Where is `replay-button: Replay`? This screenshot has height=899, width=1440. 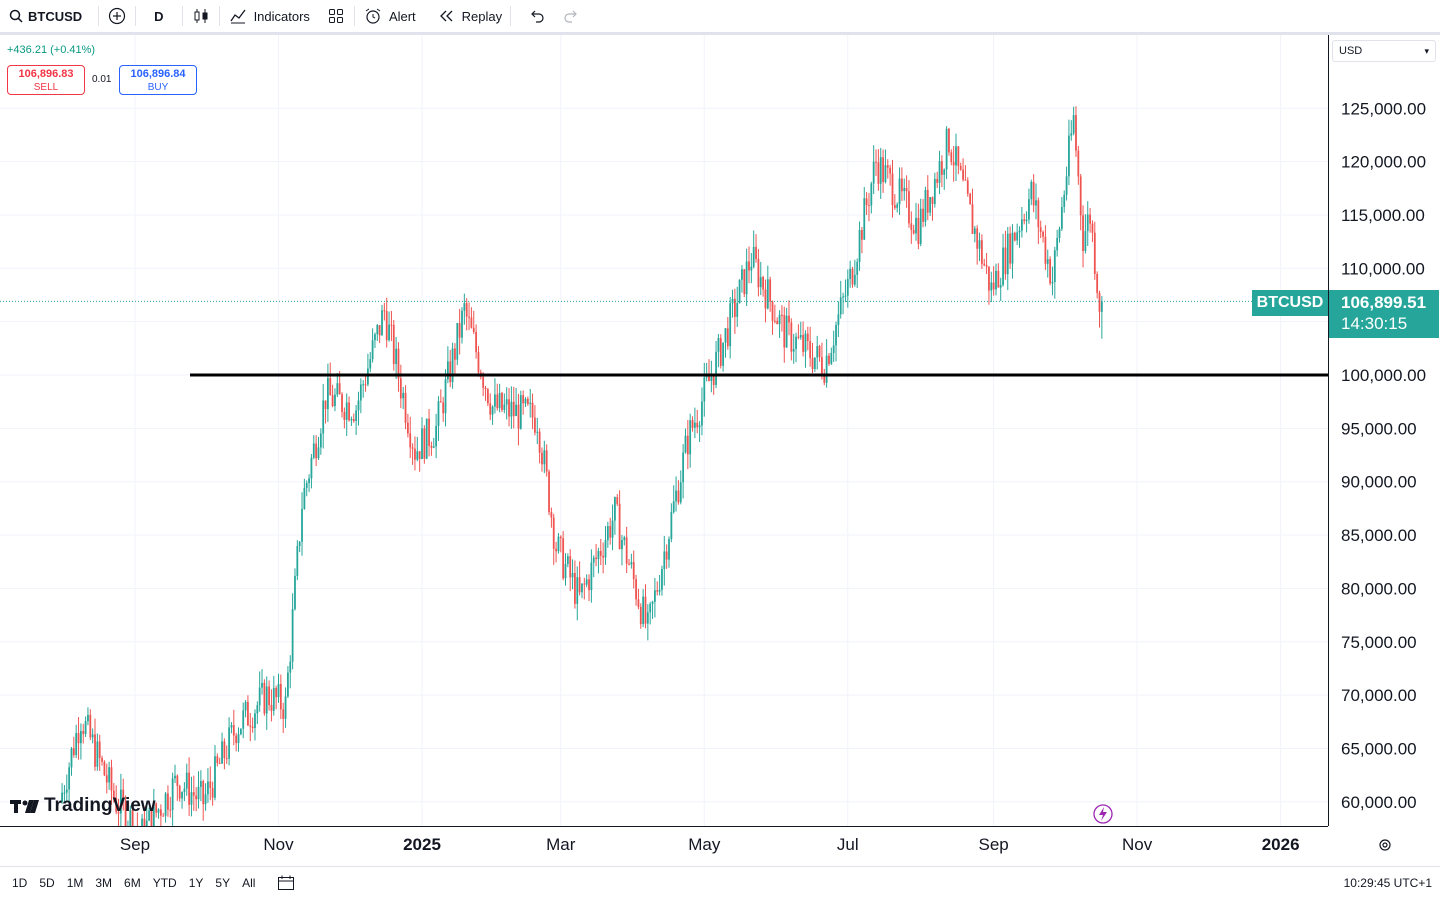 replay-button: Replay is located at coordinates (469, 16).